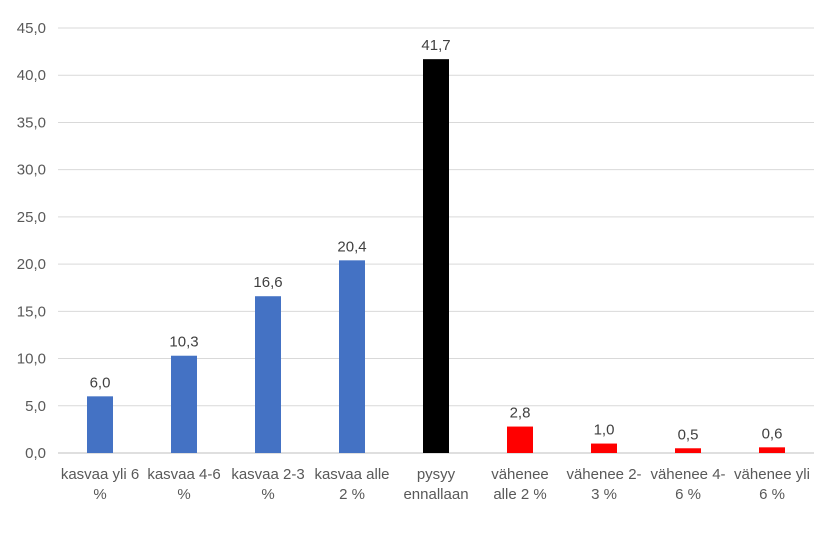 The image size is (834, 533). Describe the element at coordinates (31, 359) in the screenshot. I see `y-tick-label: 10,0` at that location.